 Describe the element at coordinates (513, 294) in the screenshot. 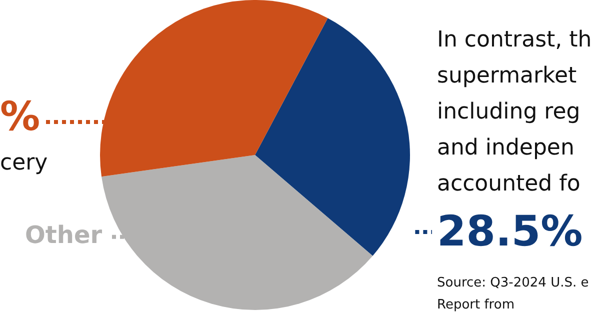

I see `source-note: Source: Q3-2024 U.S. e Report from` at that location.